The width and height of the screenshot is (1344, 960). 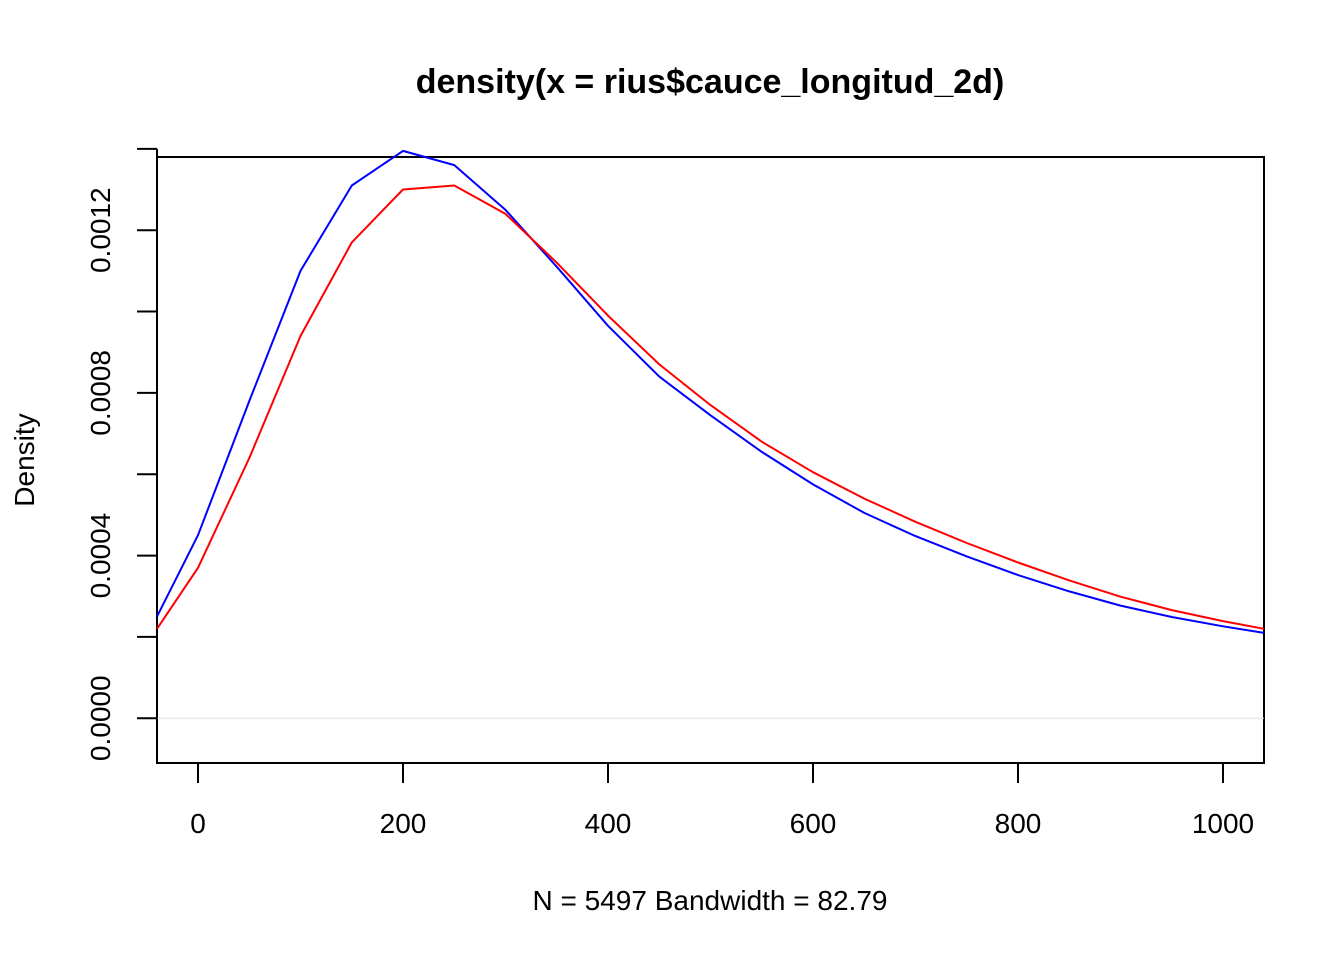 I want to click on x-axis-label: N = 5497 Bandwidth = 82.79, so click(x=710, y=900).